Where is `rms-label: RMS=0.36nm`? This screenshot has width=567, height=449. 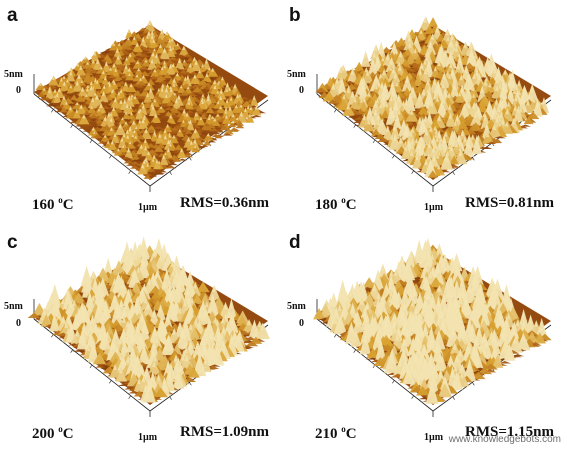
rms-label: RMS=0.36nm is located at coordinates (224, 203).